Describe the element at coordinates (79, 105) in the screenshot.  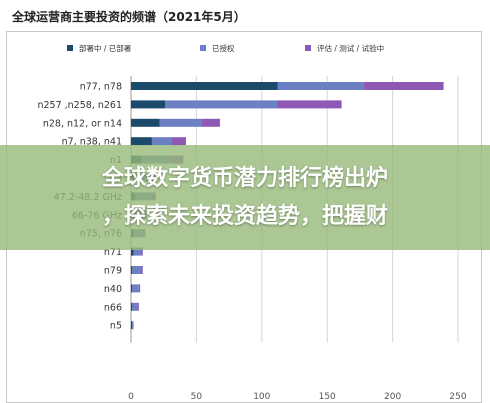
I see `category-label: n257 ,n258, n261` at that location.